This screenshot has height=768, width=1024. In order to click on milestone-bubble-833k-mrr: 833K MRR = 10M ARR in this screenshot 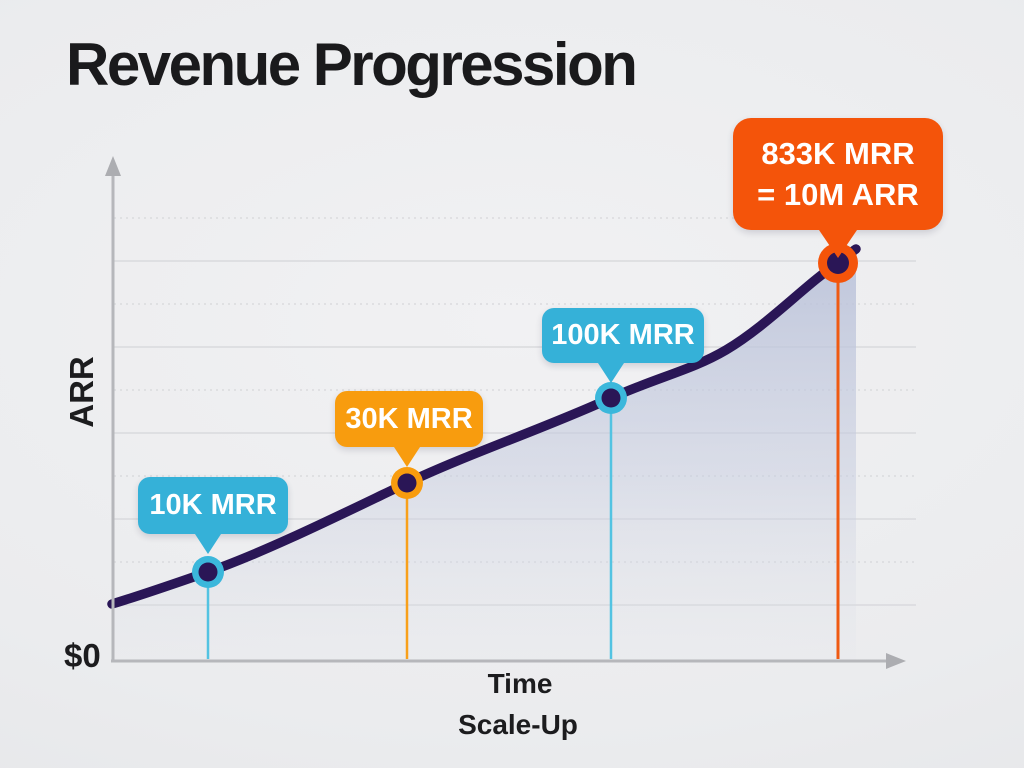, I will do `click(838, 188)`.